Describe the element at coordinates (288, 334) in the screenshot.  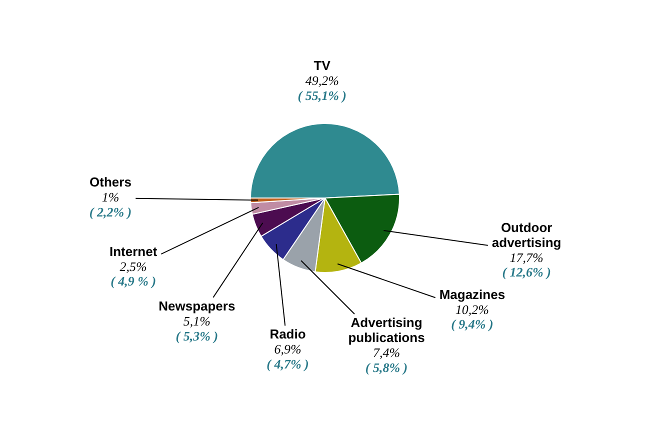
I see `slice-label: Radio` at that location.